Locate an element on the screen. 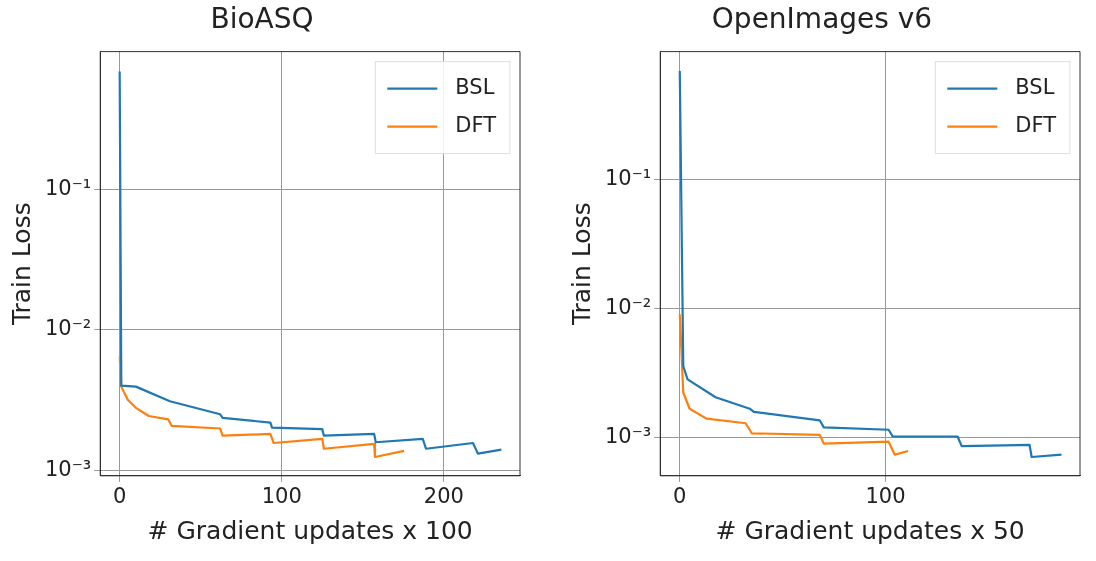 The image size is (1096, 561). x-axis-title: # Gradient updates x 50 is located at coordinates (870, 530).